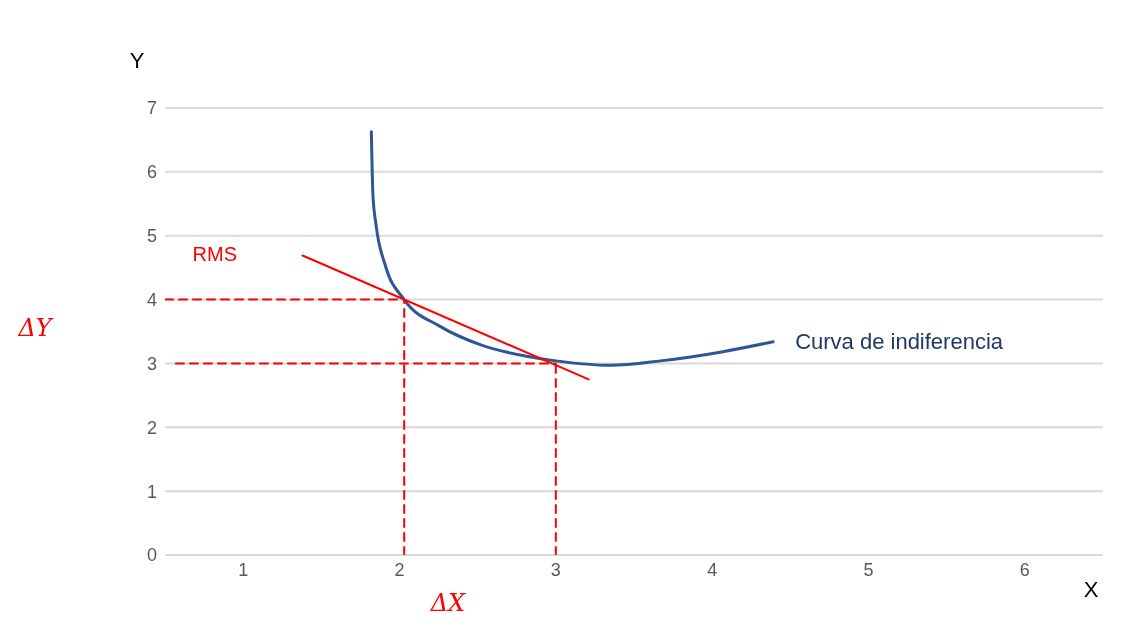 The height and width of the screenshot is (631, 1123). I want to click on text: ΔX, so click(448, 603).